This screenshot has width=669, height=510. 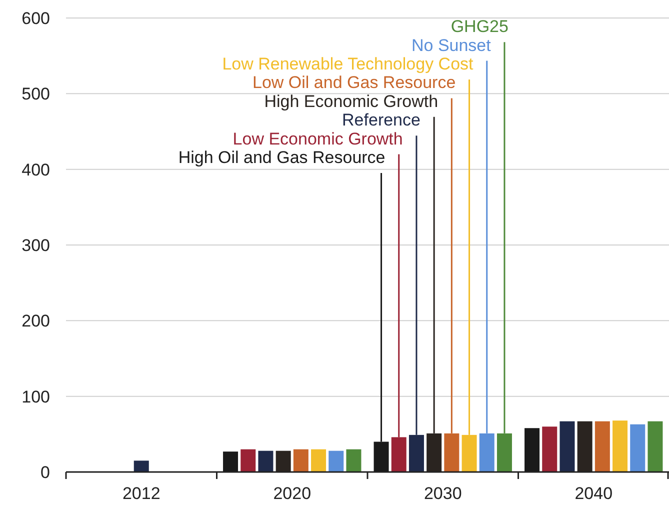 I want to click on text: Low Oil and Gas Resource, so click(x=354, y=82).